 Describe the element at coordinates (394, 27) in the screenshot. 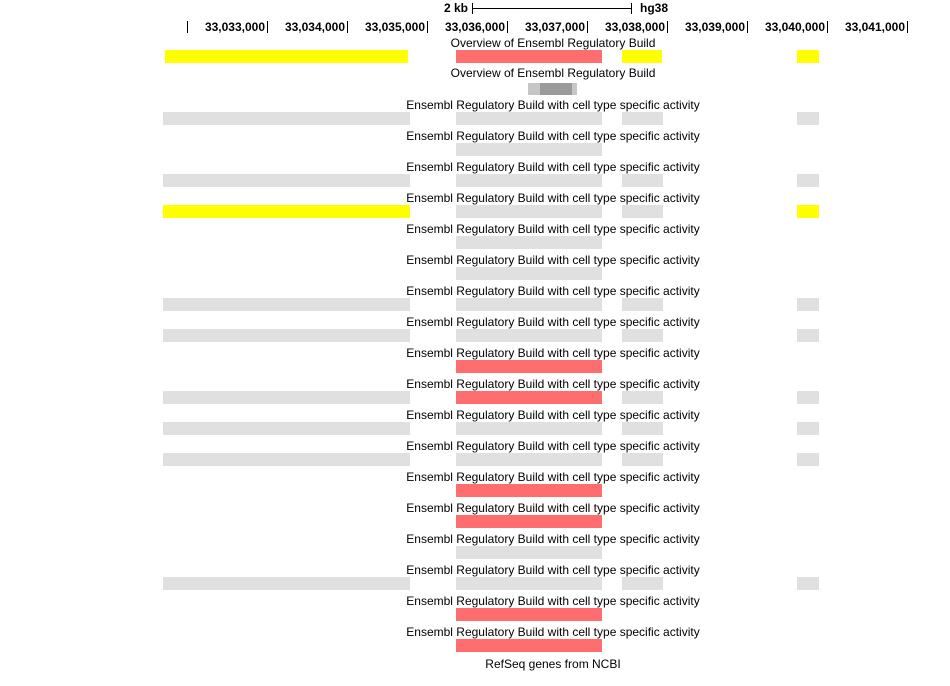

I see `coordinate-label: 33,035,000` at that location.